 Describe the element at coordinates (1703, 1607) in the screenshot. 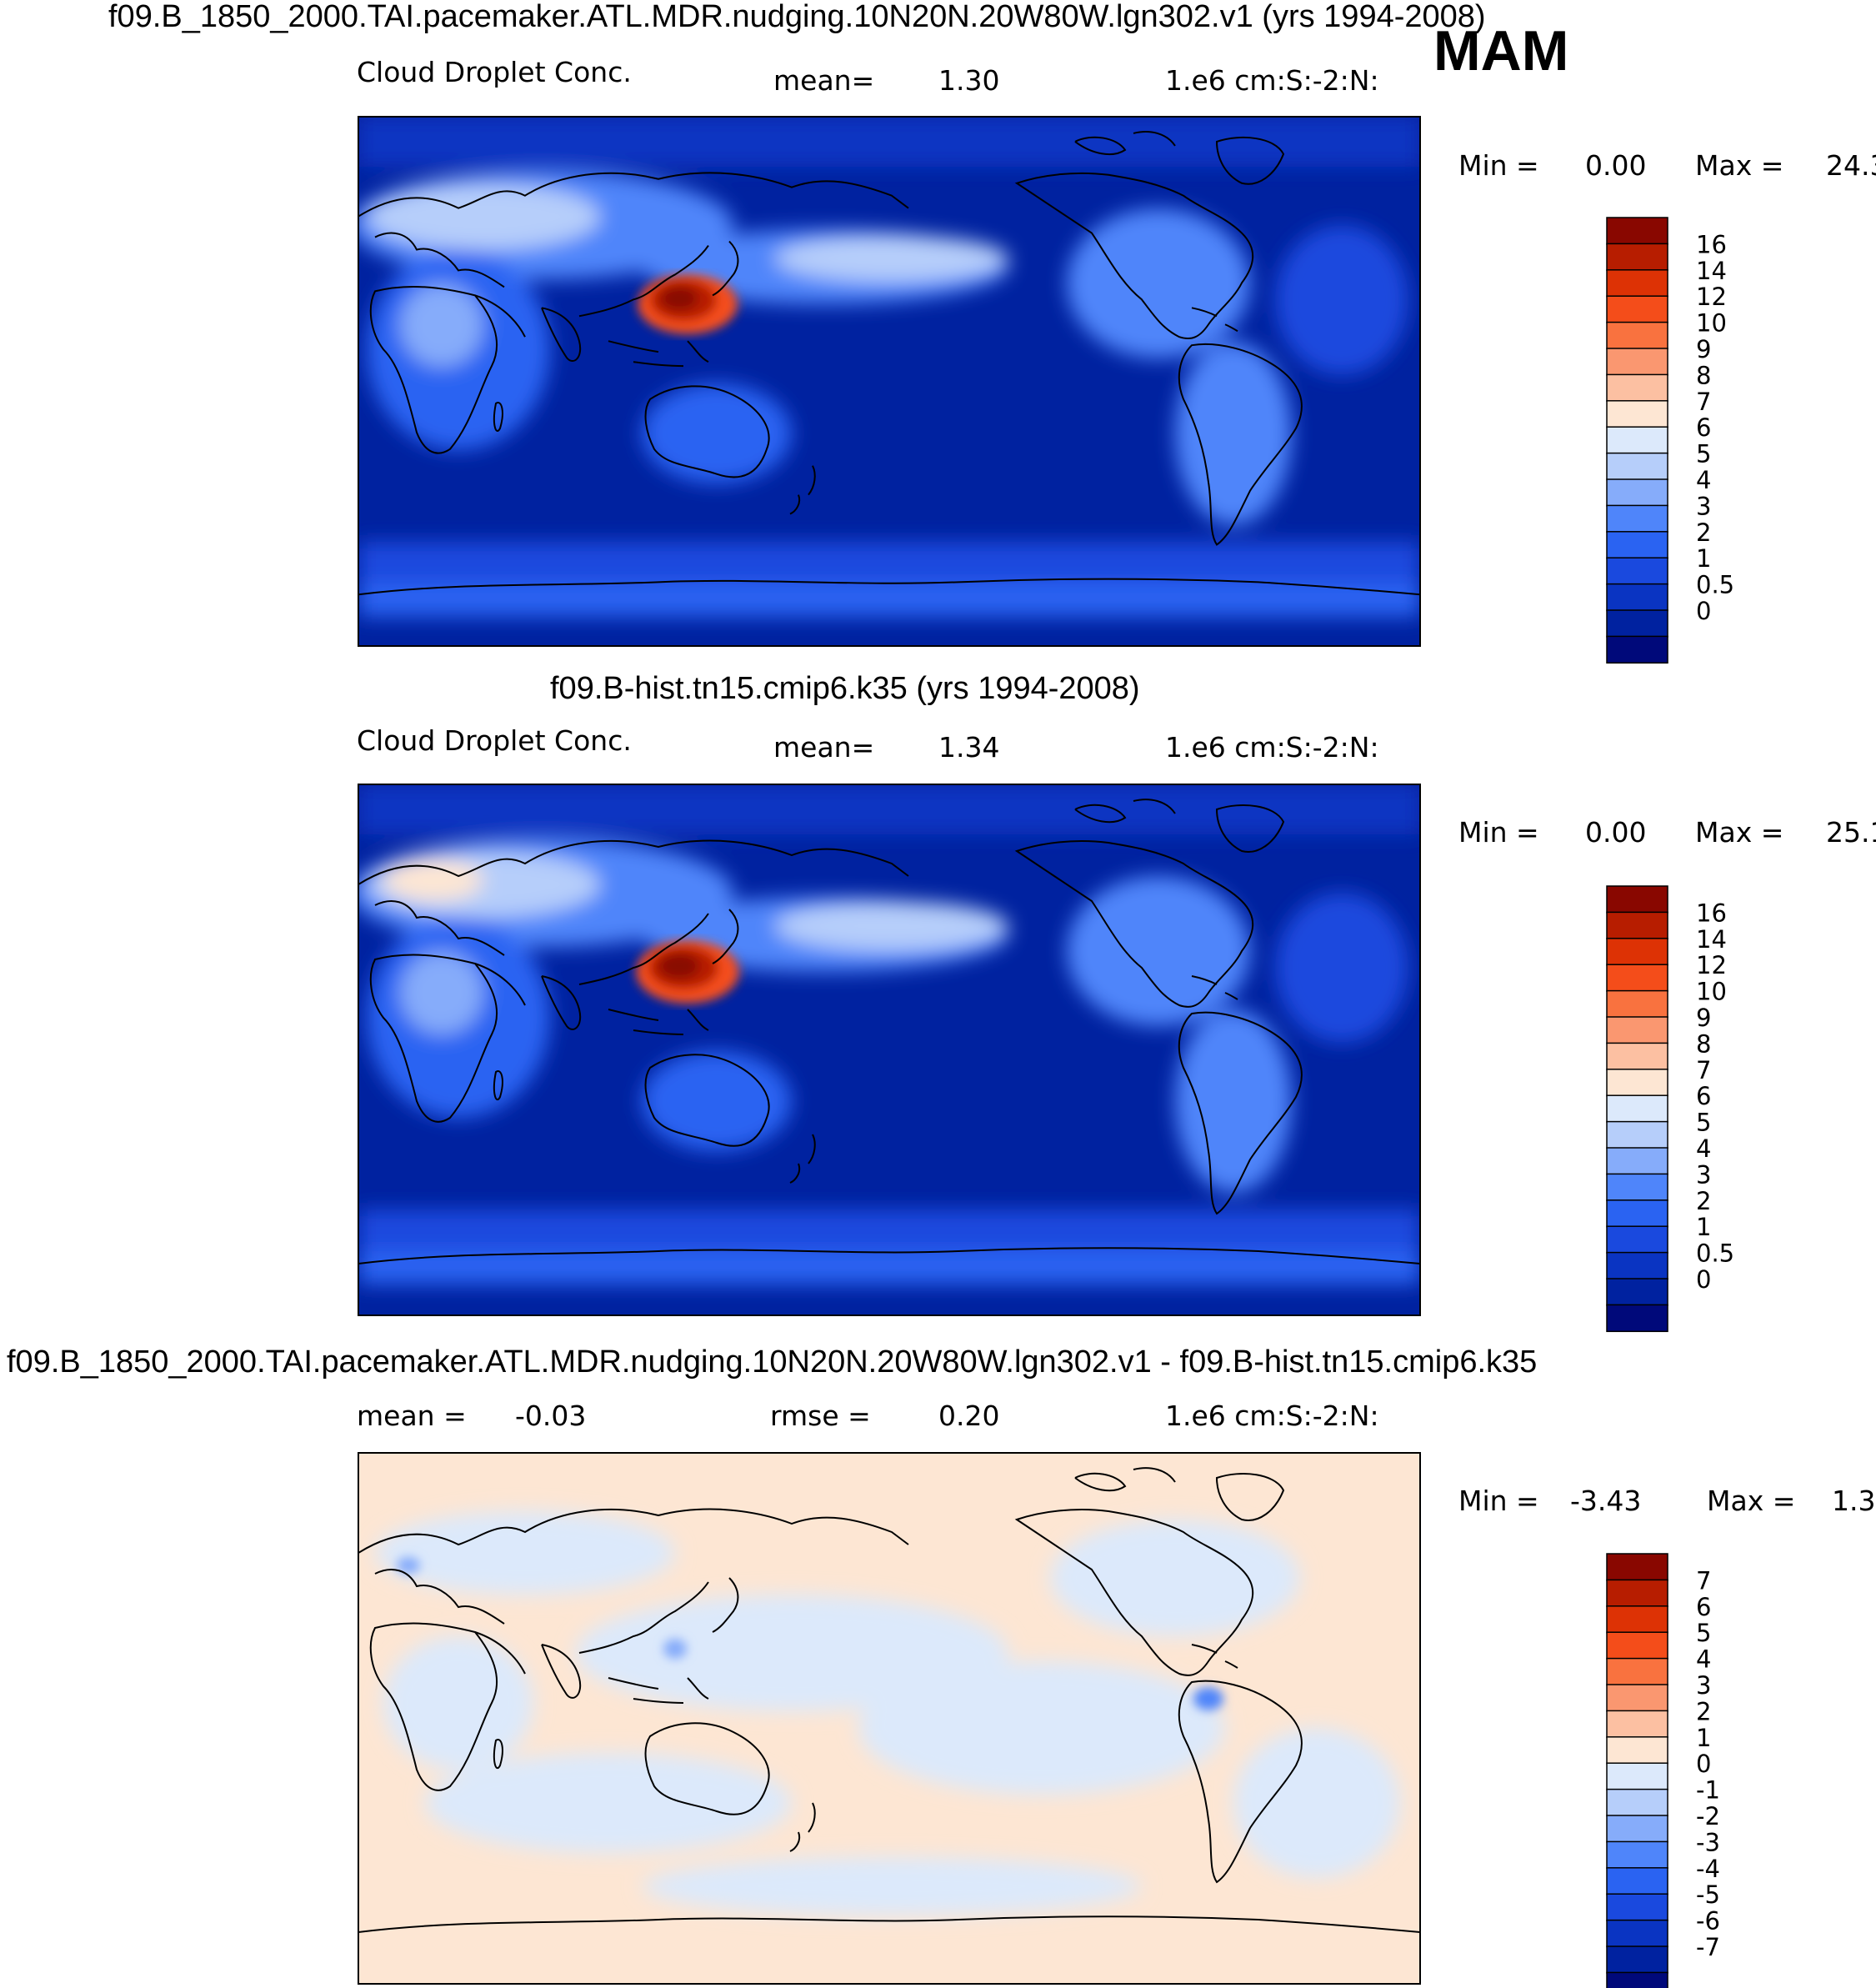

I see `colorbar-tick-label: 6` at that location.